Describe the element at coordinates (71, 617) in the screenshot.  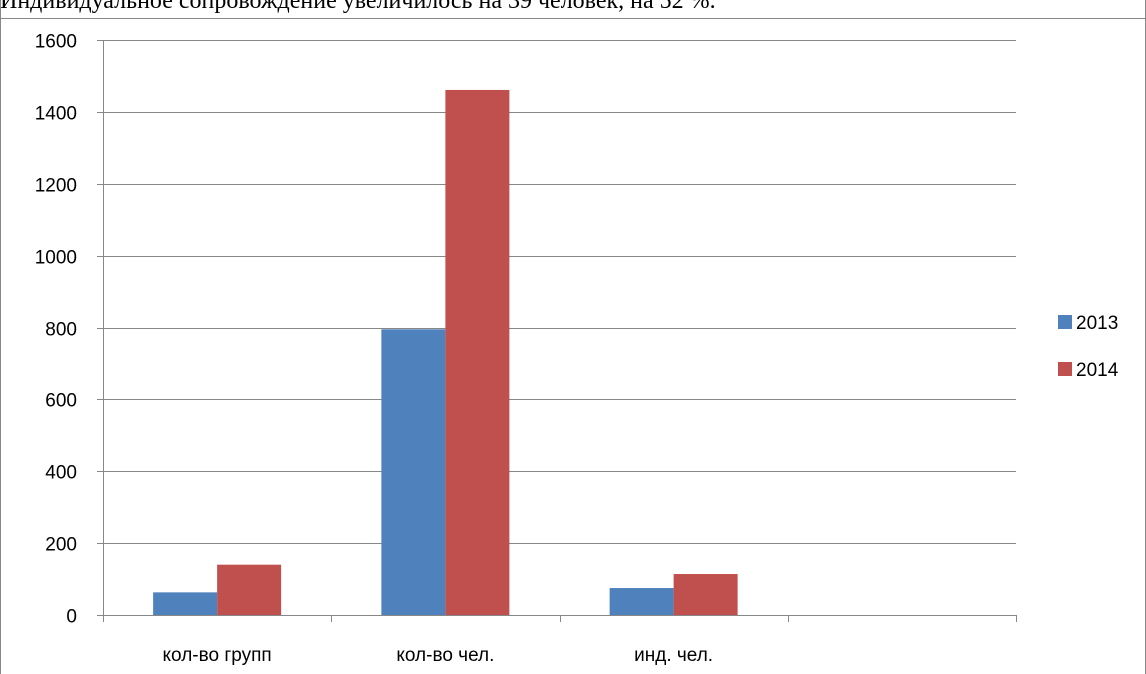
I see `y-tick-label: 0` at that location.